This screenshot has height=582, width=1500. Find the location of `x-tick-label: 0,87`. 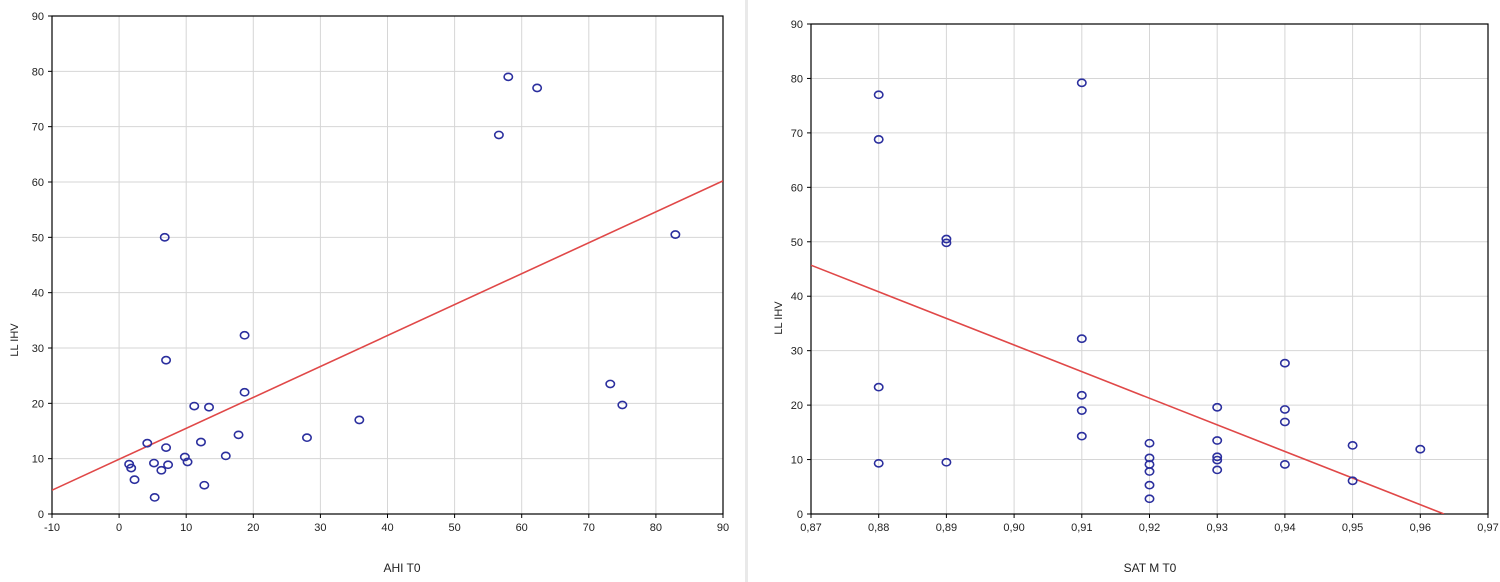

x-tick-label: 0,87 is located at coordinates (810, 528).